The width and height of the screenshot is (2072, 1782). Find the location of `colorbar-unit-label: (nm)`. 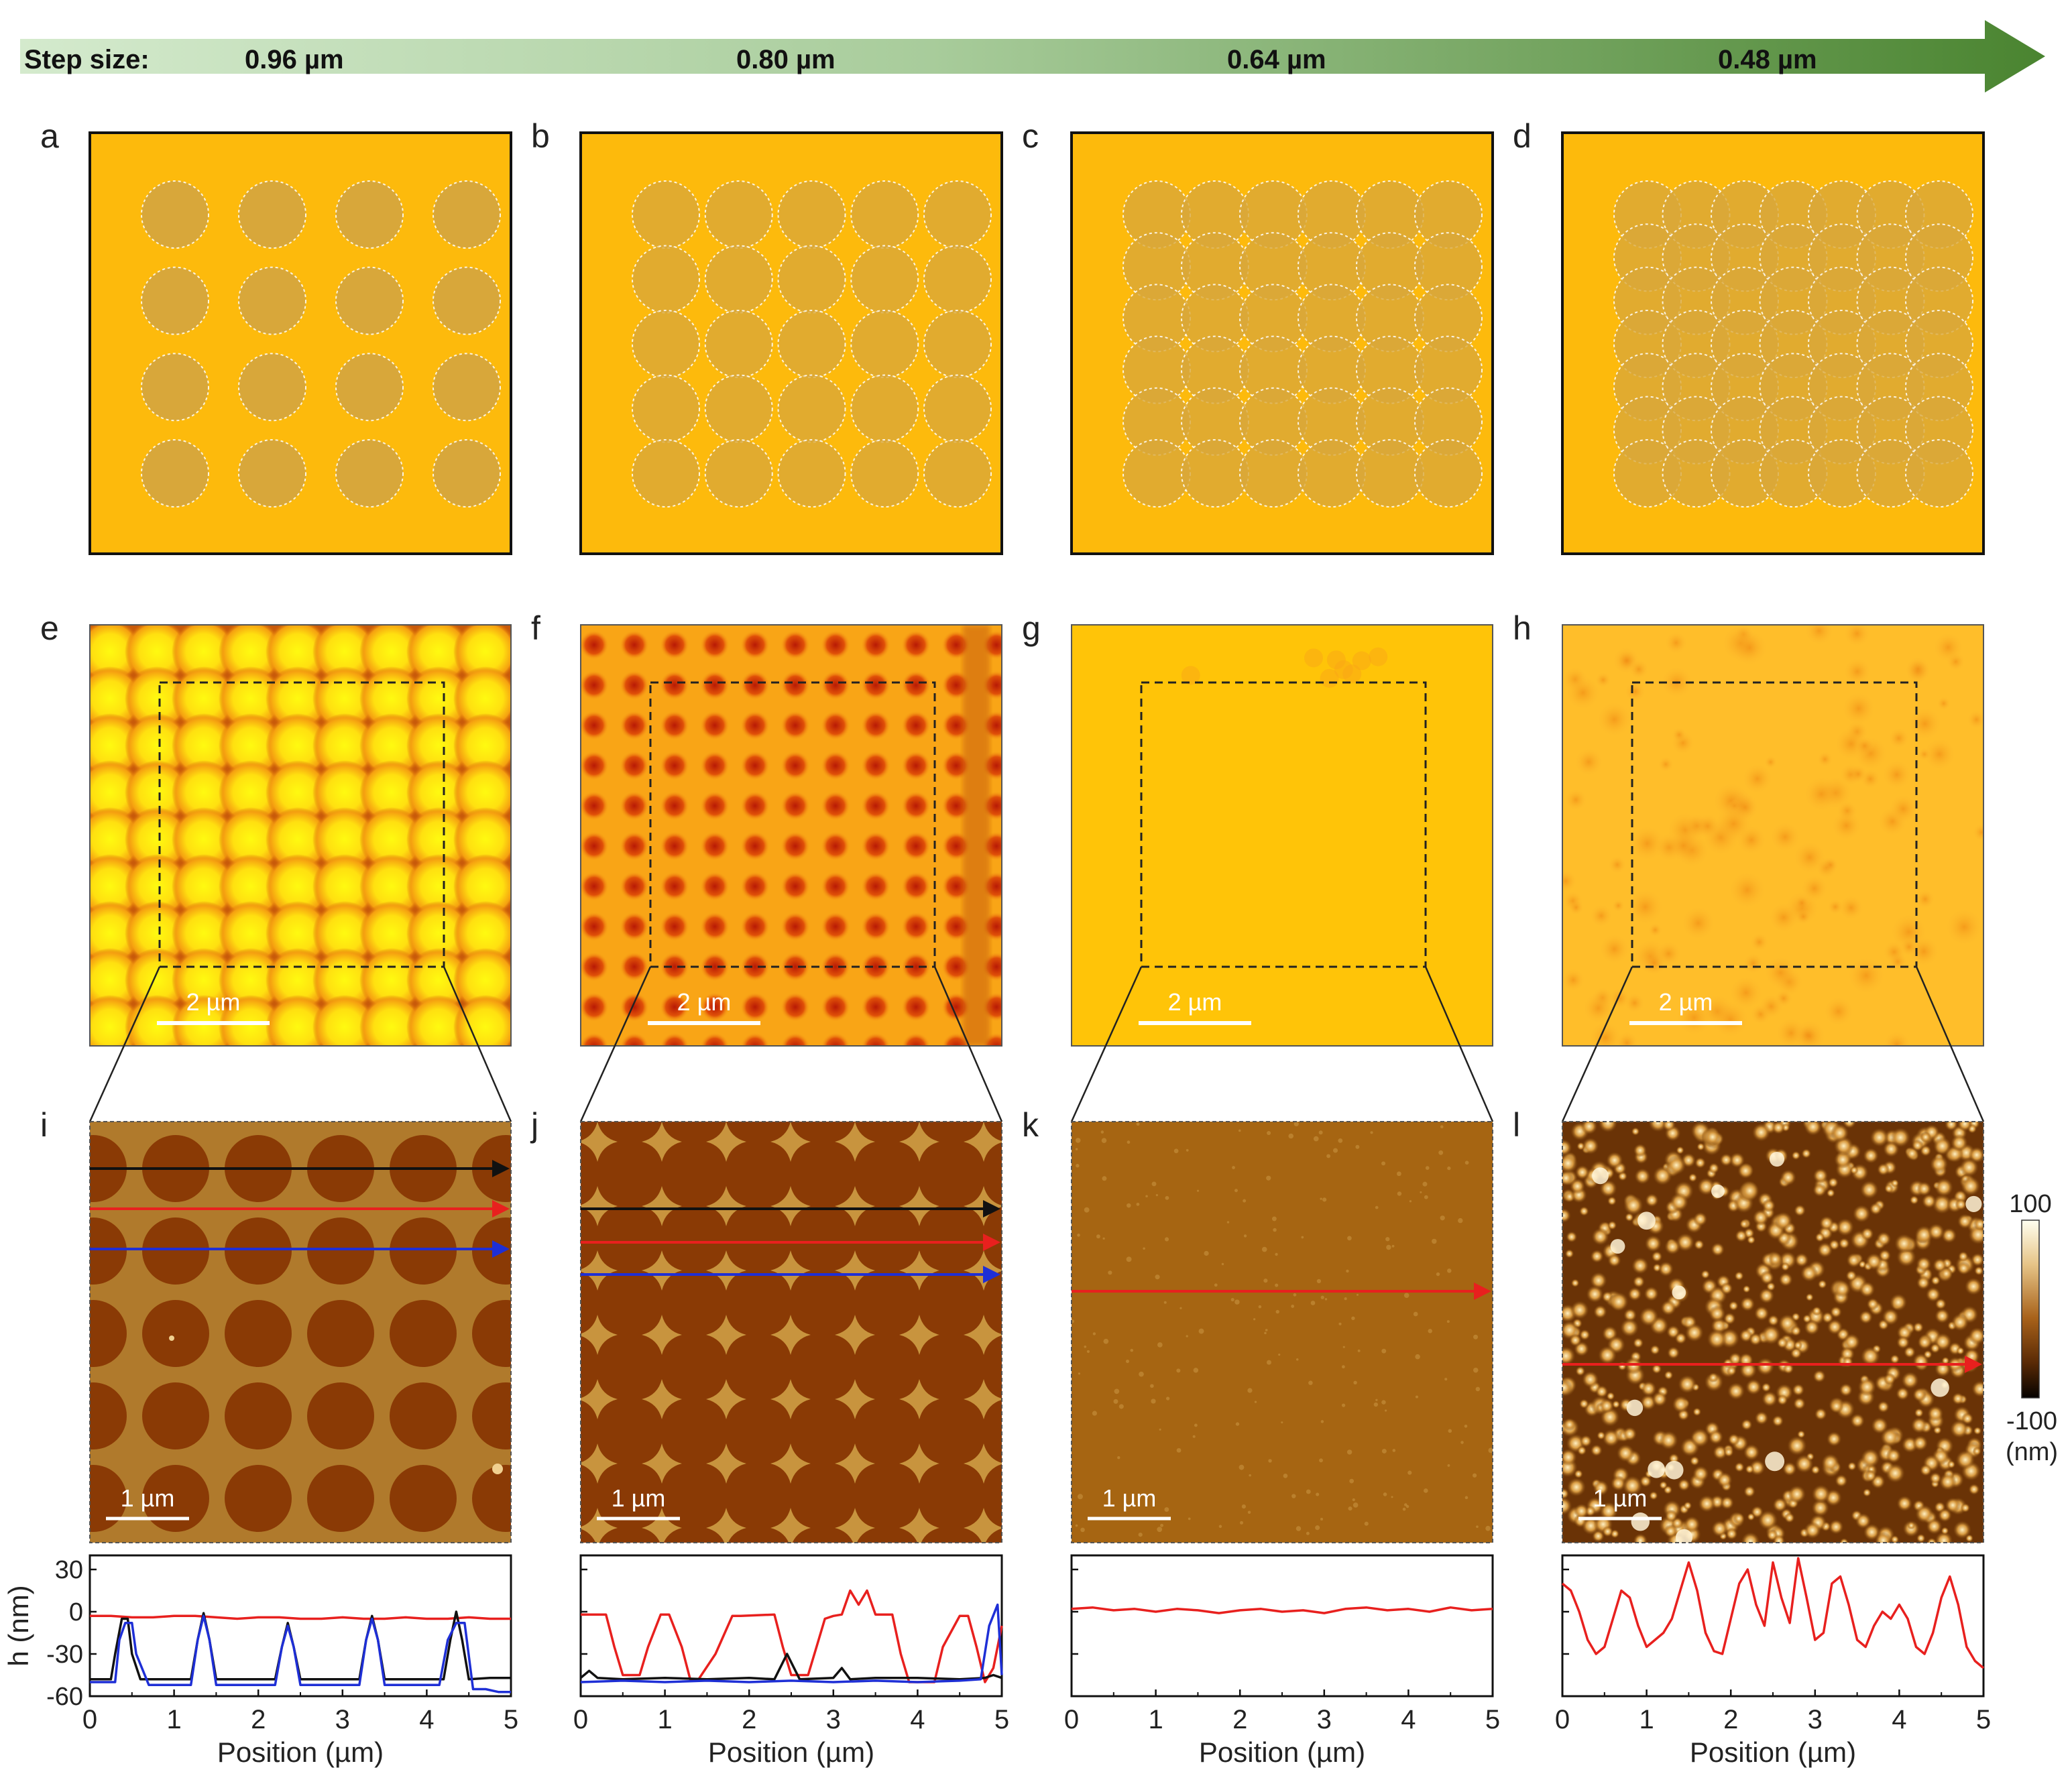

colorbar-unit-label: (nm) is located at coordinates (2032, 1452).